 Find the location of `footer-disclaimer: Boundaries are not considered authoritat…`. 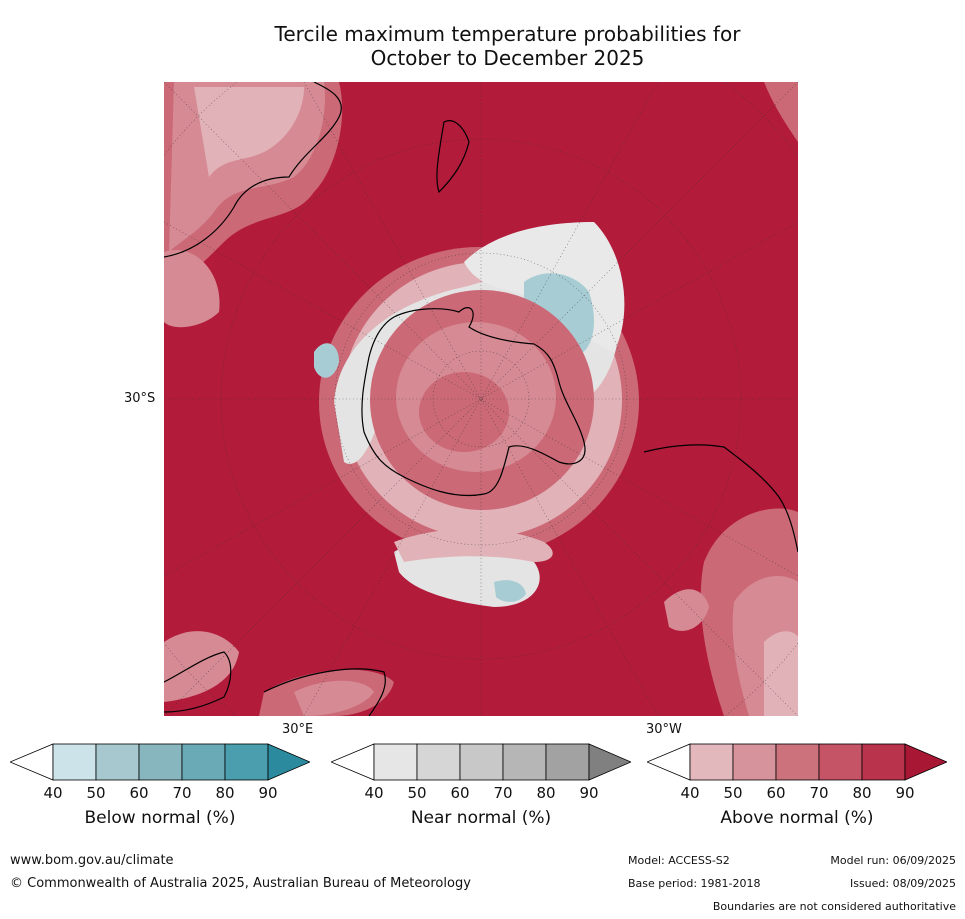

footer-disclaimer: Boundaries are not considered authoritat… is located at coordinates (834, 906).